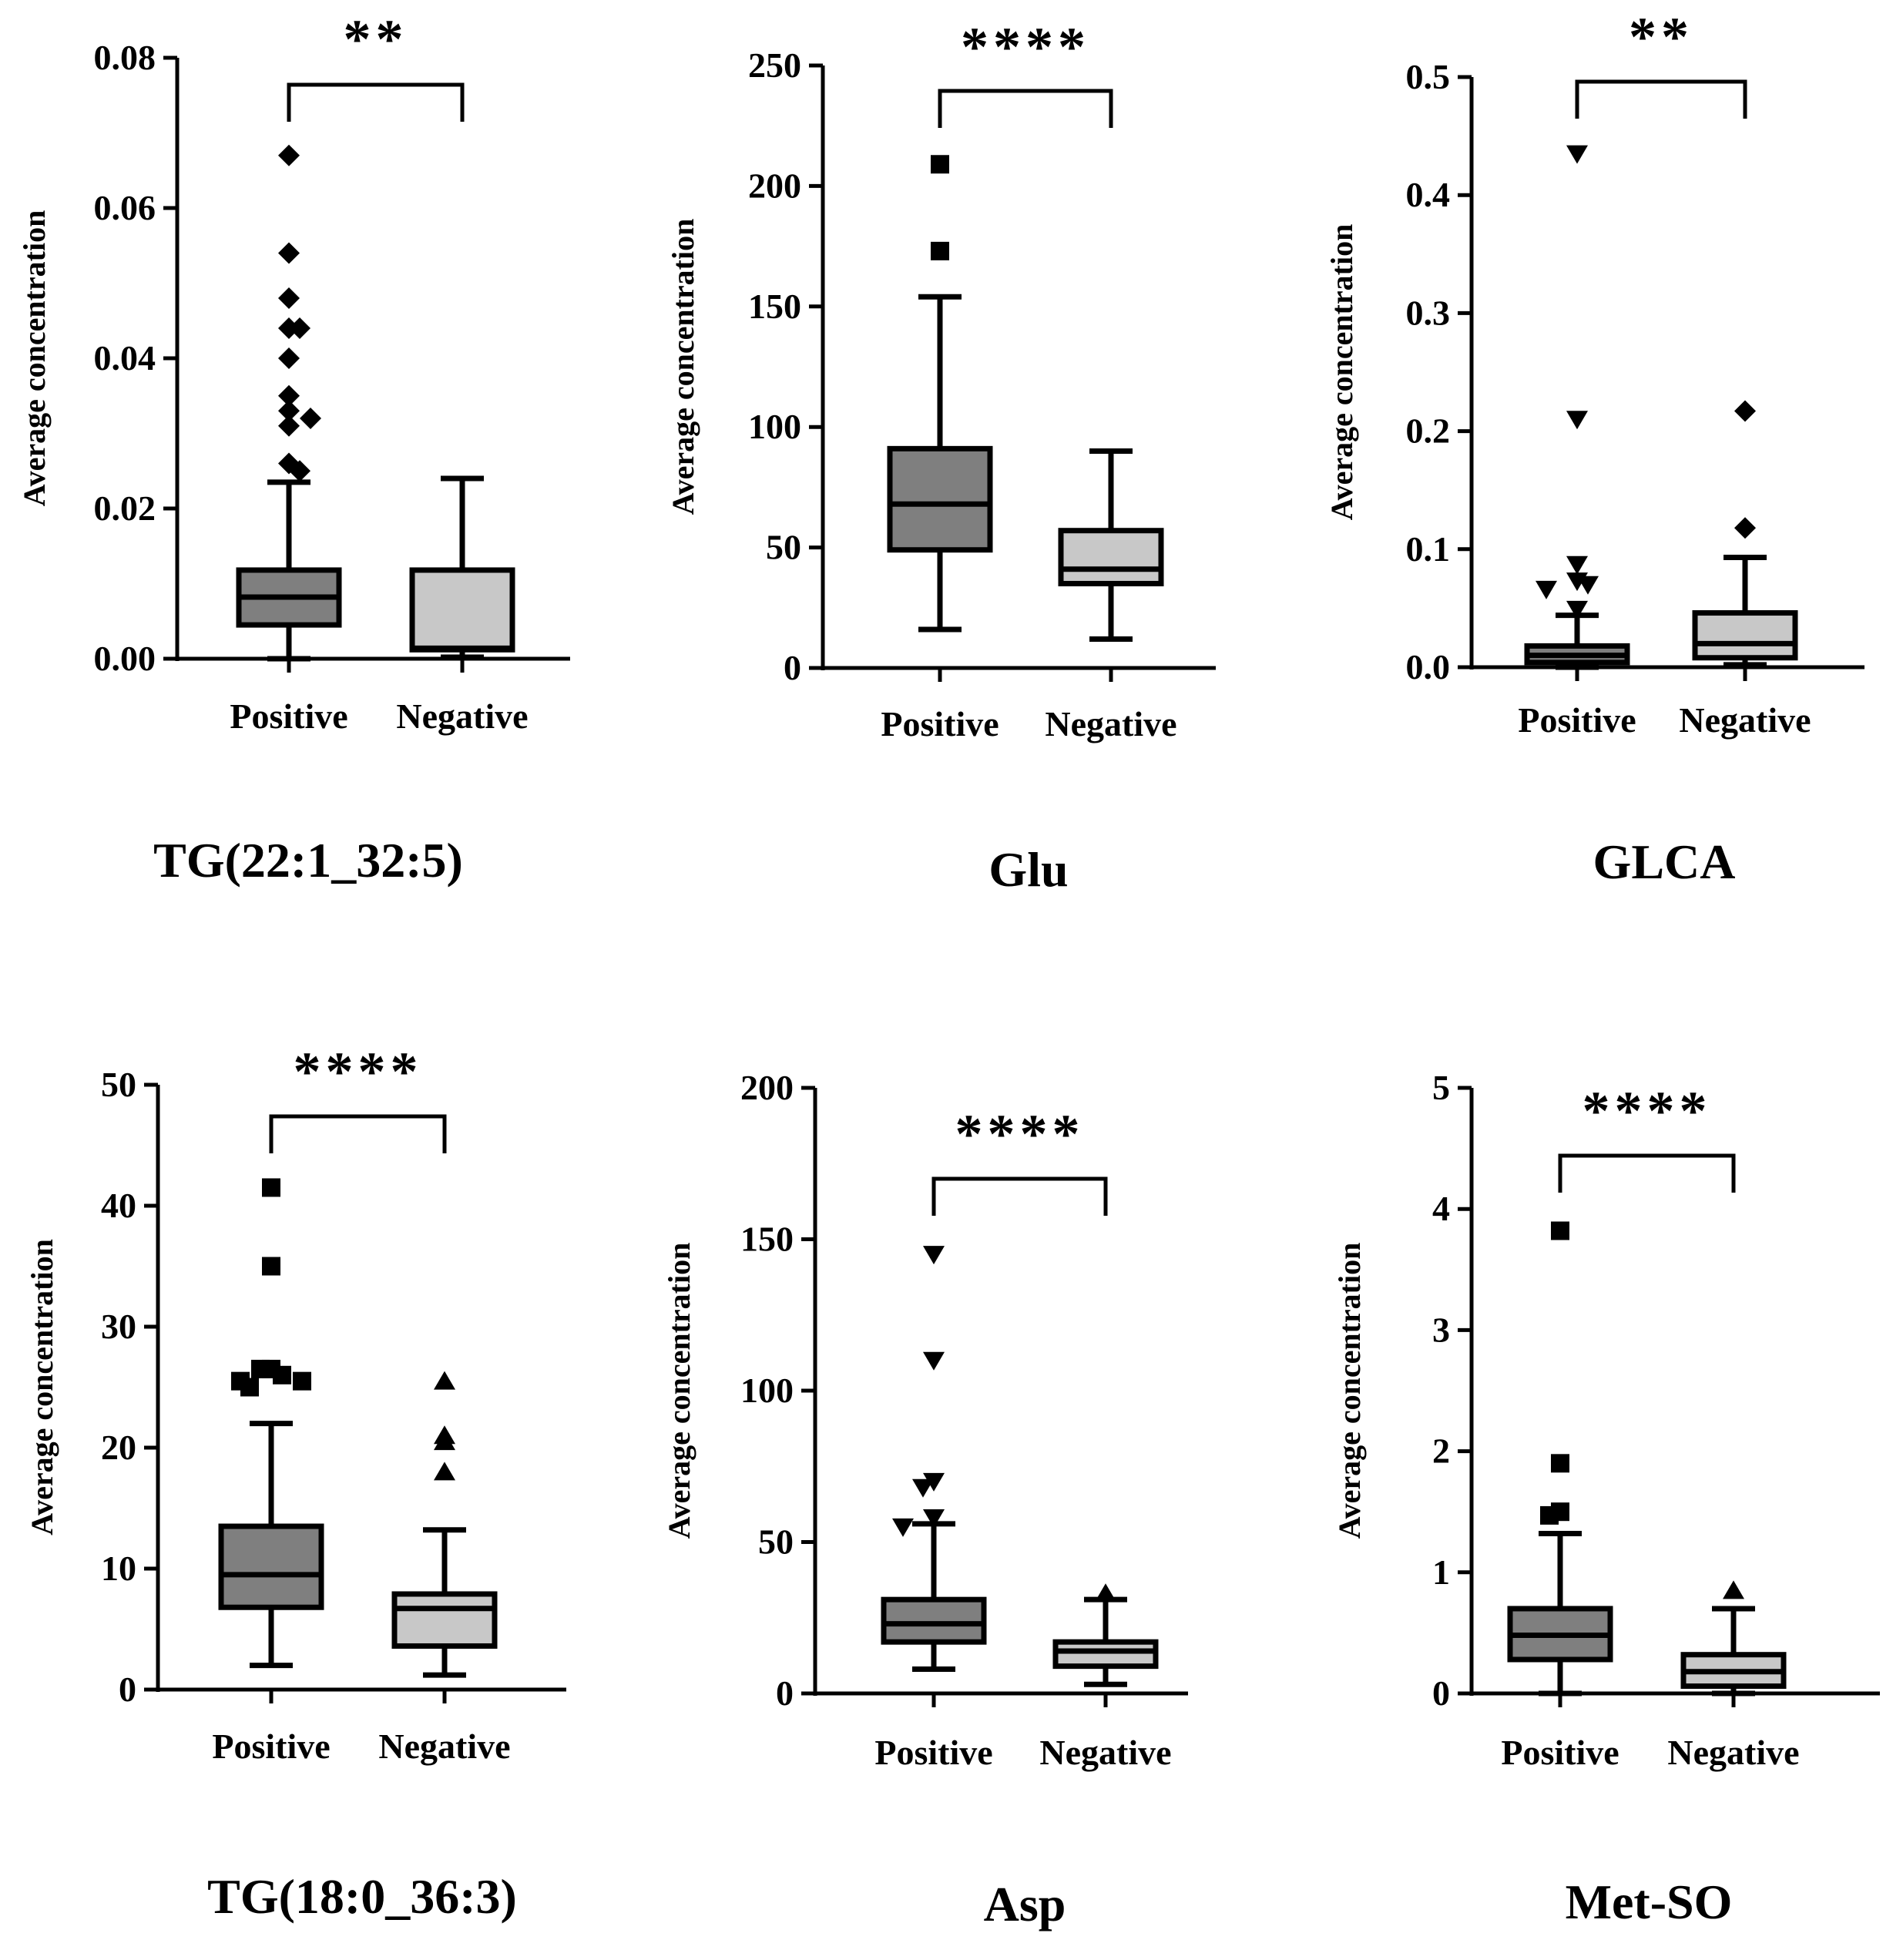  Describe the element at coordinates (1428, 431) in the screenshot. I see `y-tick-label: 0.2` at that location.